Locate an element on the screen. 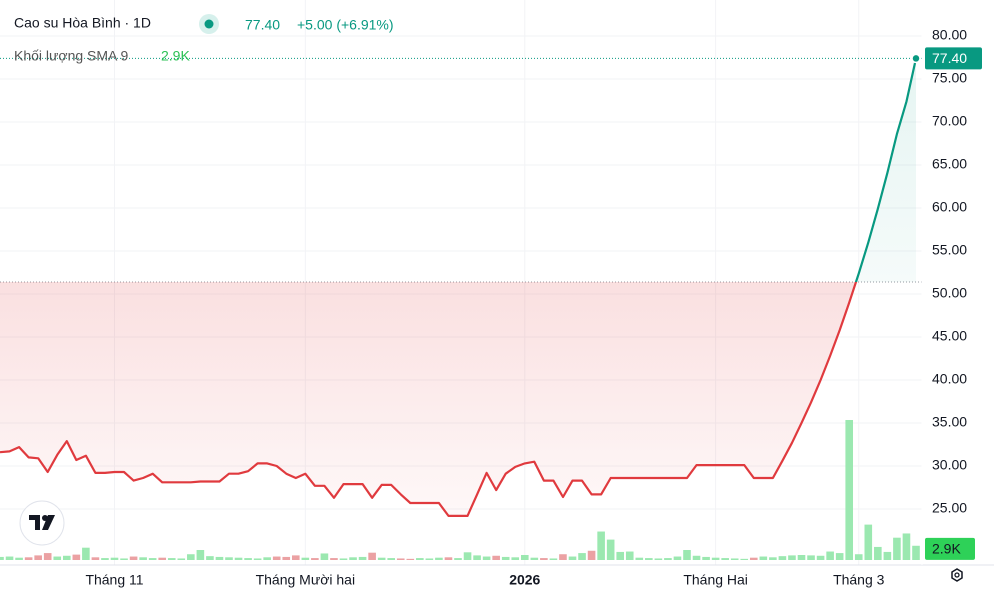 The width and height of the screenshot is (994, 600). last-price-badge is located at coordinates (953, 58).